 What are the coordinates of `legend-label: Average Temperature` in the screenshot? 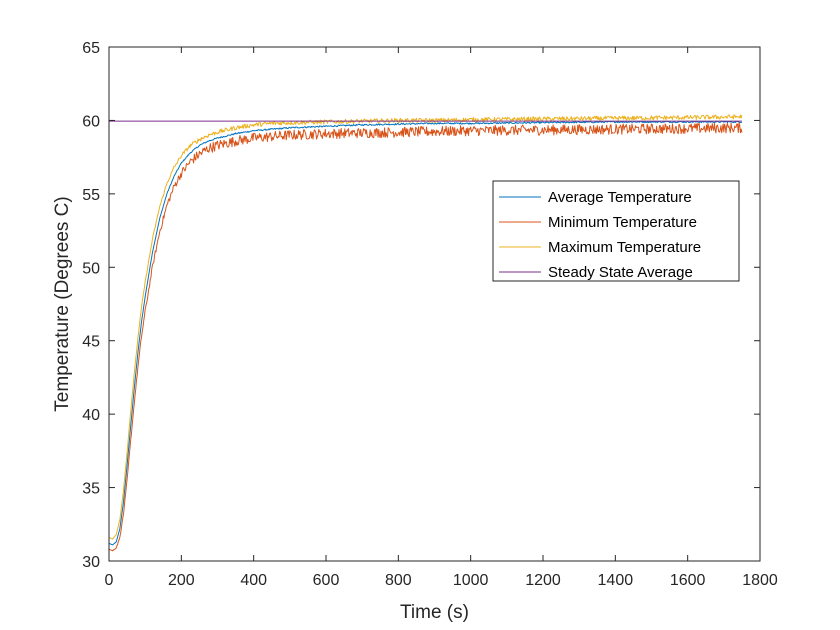 It's located at (620, 197).